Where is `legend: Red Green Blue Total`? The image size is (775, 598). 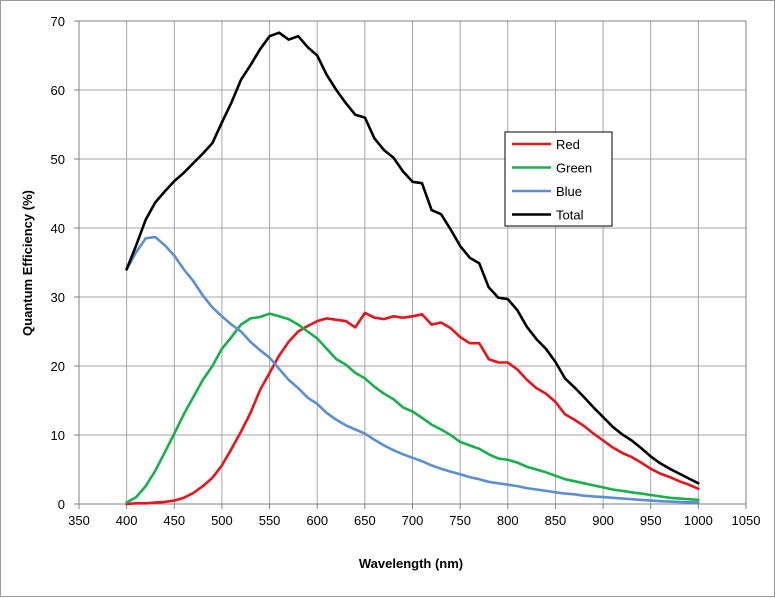
legend: Red Green Blue Total is located at coordinates (558, 179).